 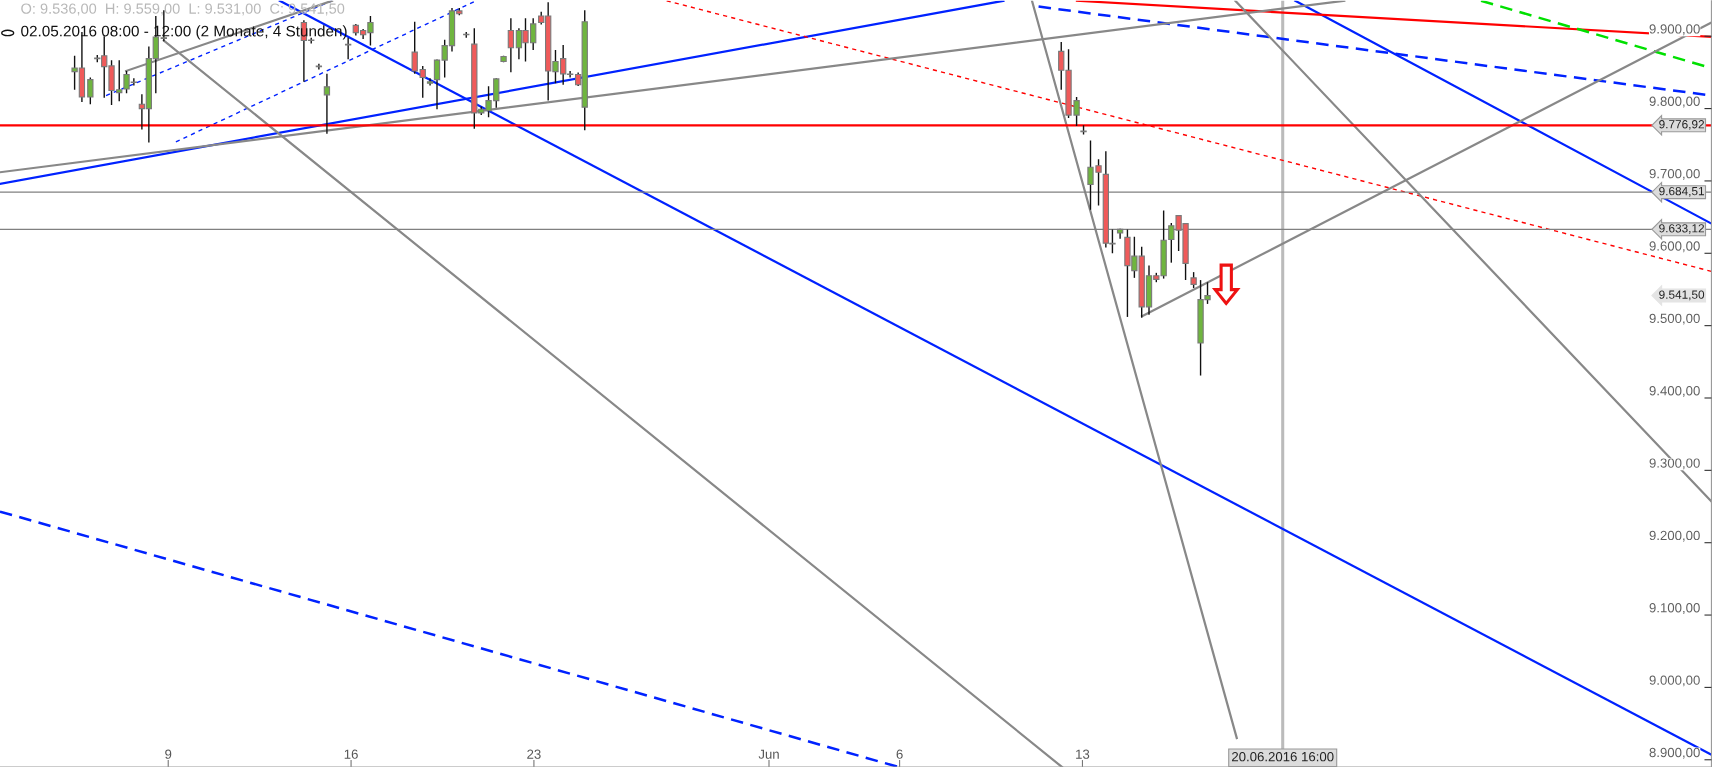 I want to click on y-tick-label: 9.500,00, so click(x=1674, y=319).